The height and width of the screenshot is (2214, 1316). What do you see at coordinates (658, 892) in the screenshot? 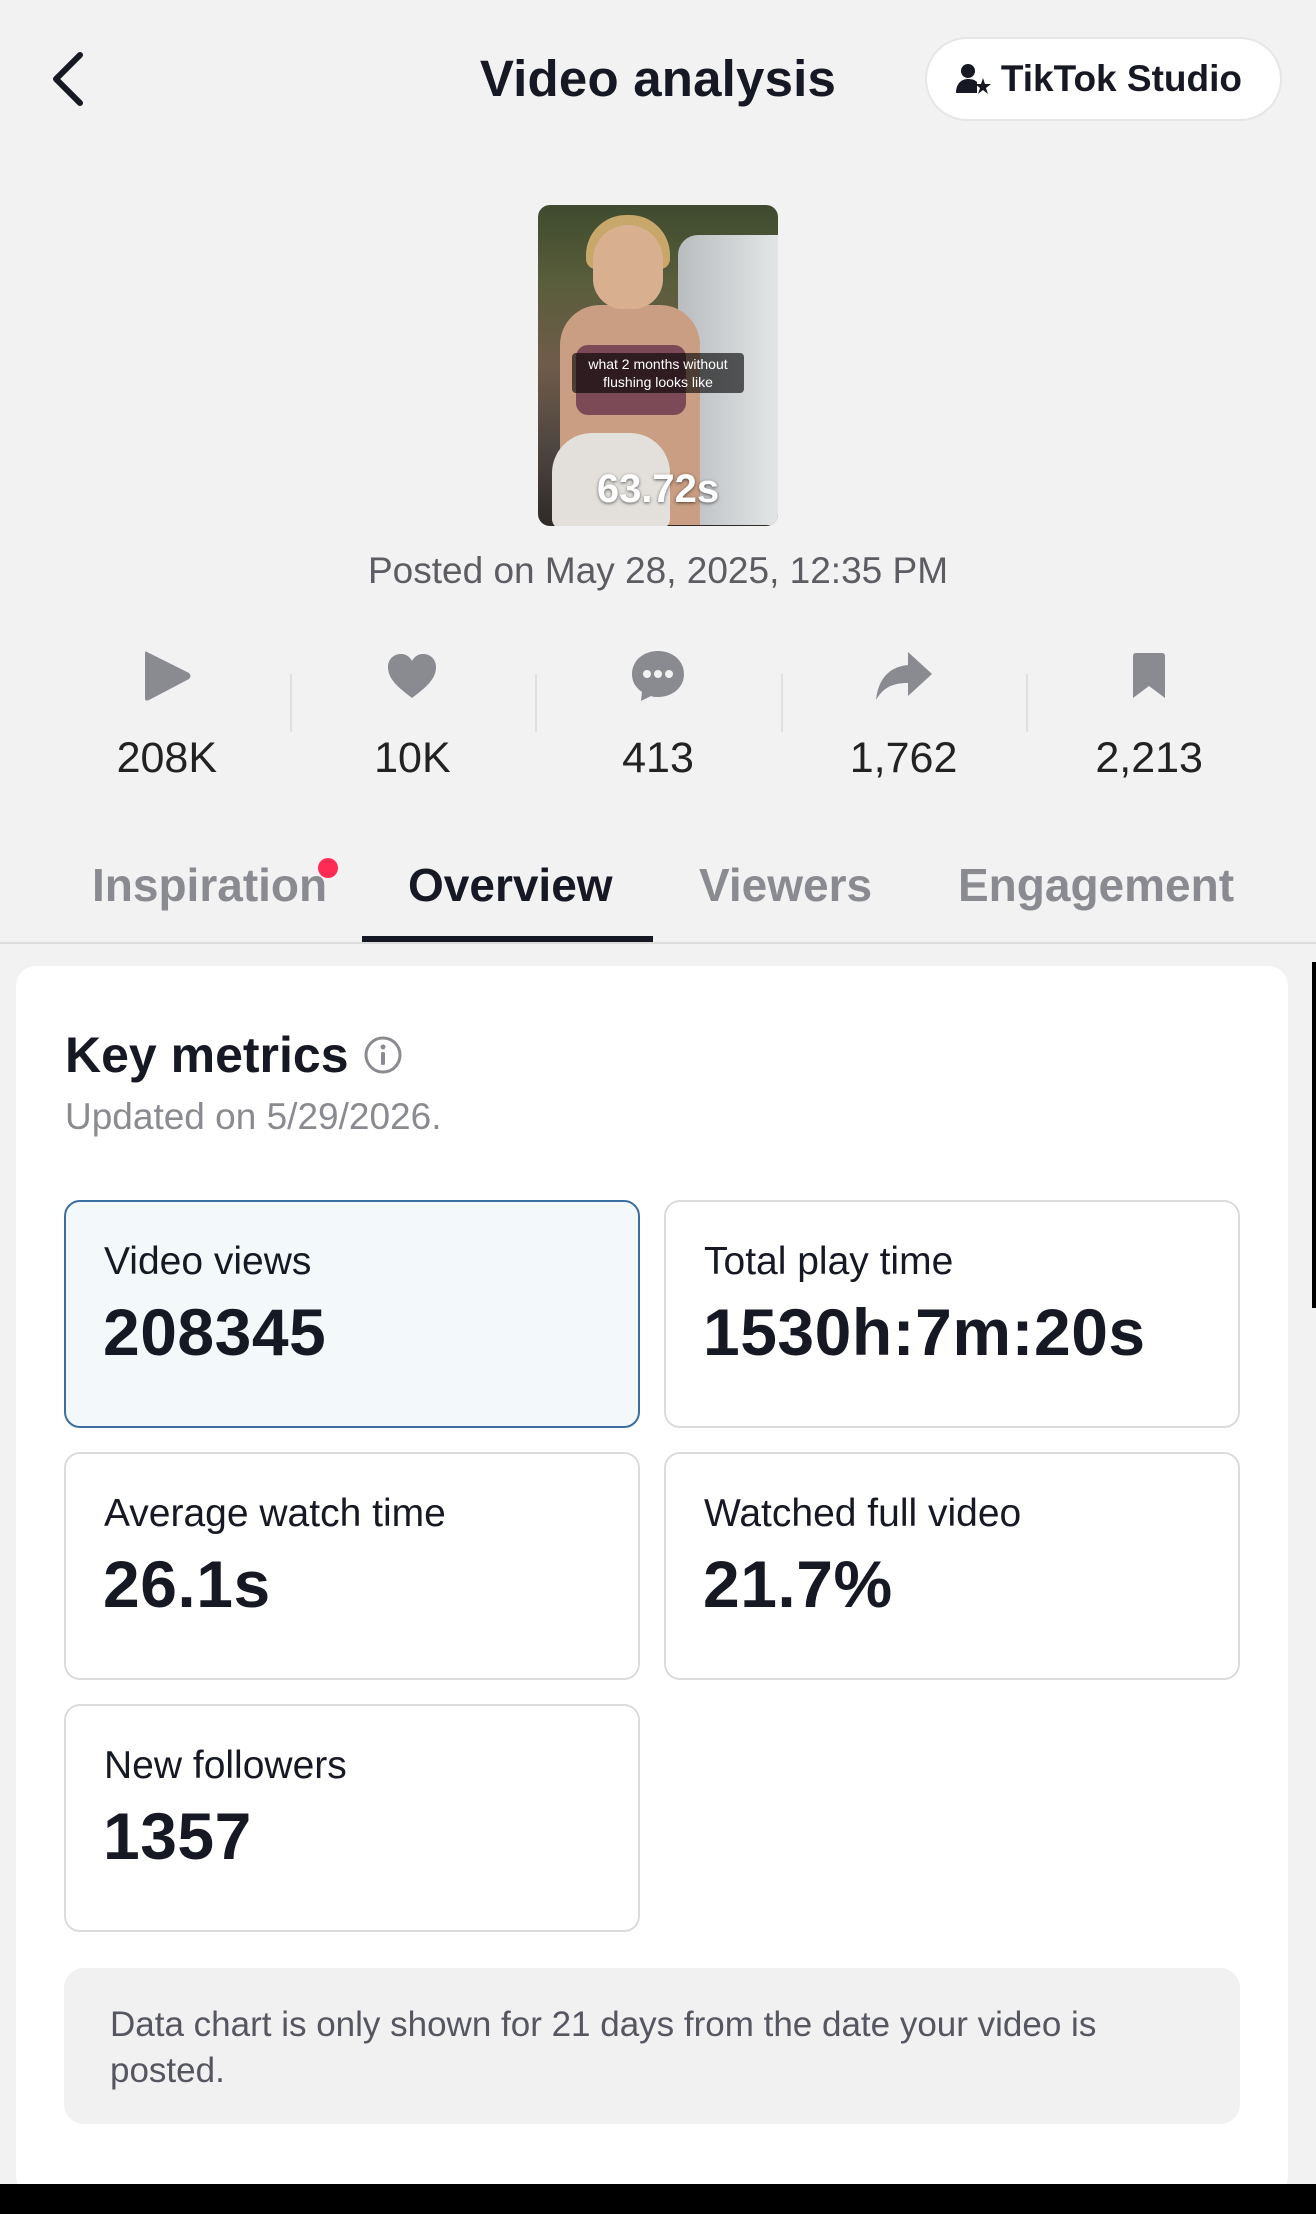
I see `tab-bar: Inspiration Overview Viewers Engagement` at bounding box center [658, 892].